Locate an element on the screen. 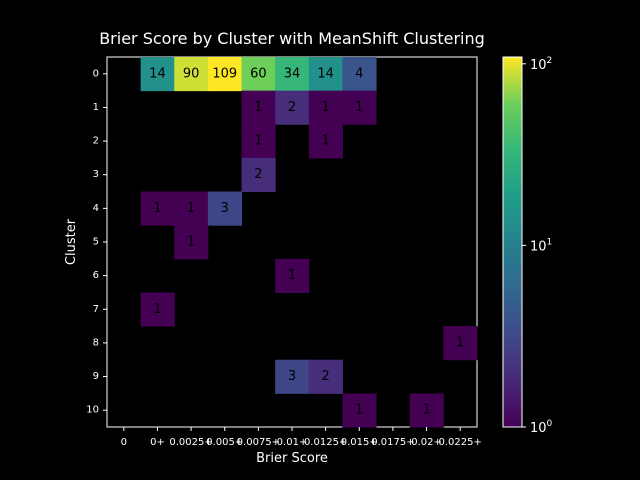 Image resolution: width=640 pixels, height=480 pixels. cell-value-label: 34 is located at coordinates (292, 73).